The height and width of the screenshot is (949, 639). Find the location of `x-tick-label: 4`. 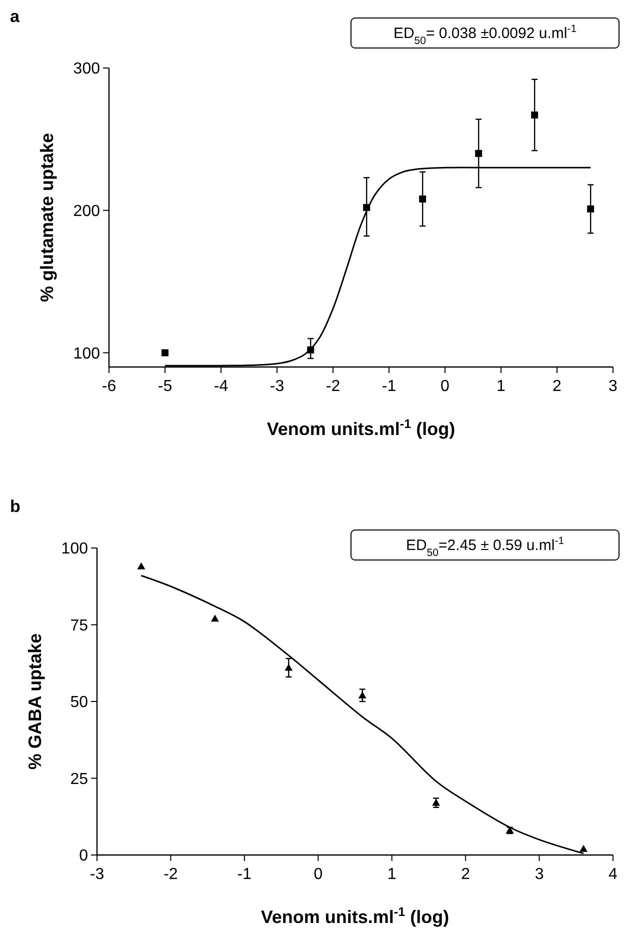

x-tick-label: 4 is located at coordinates (613, 874).